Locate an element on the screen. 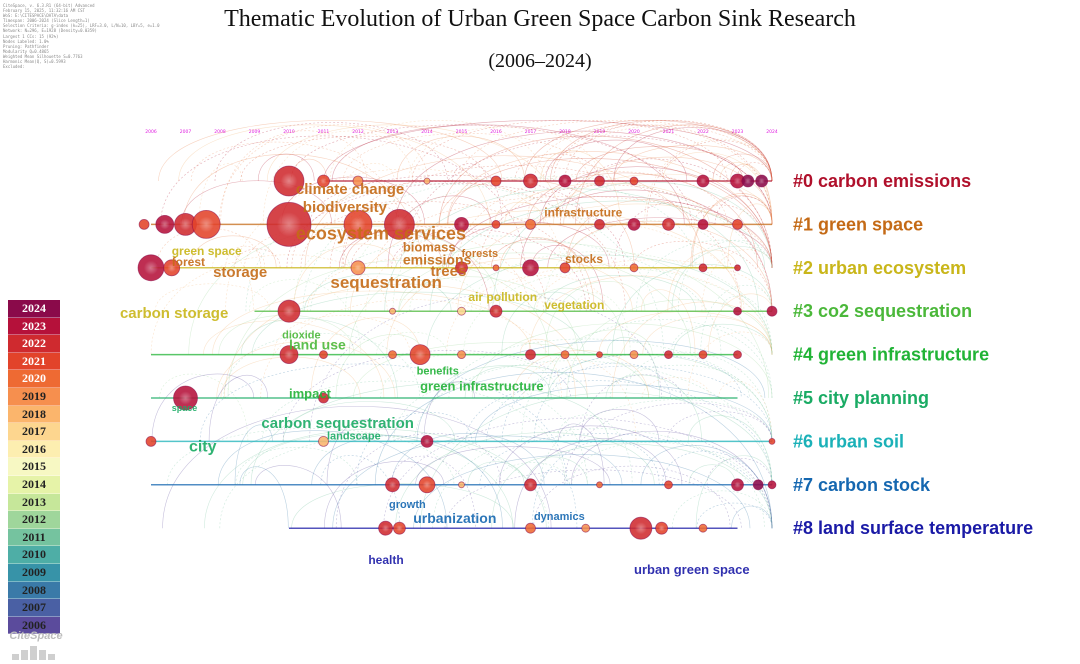 The image size is (1080, 664). keyword-label: forests is located at coordinates (480, 254).